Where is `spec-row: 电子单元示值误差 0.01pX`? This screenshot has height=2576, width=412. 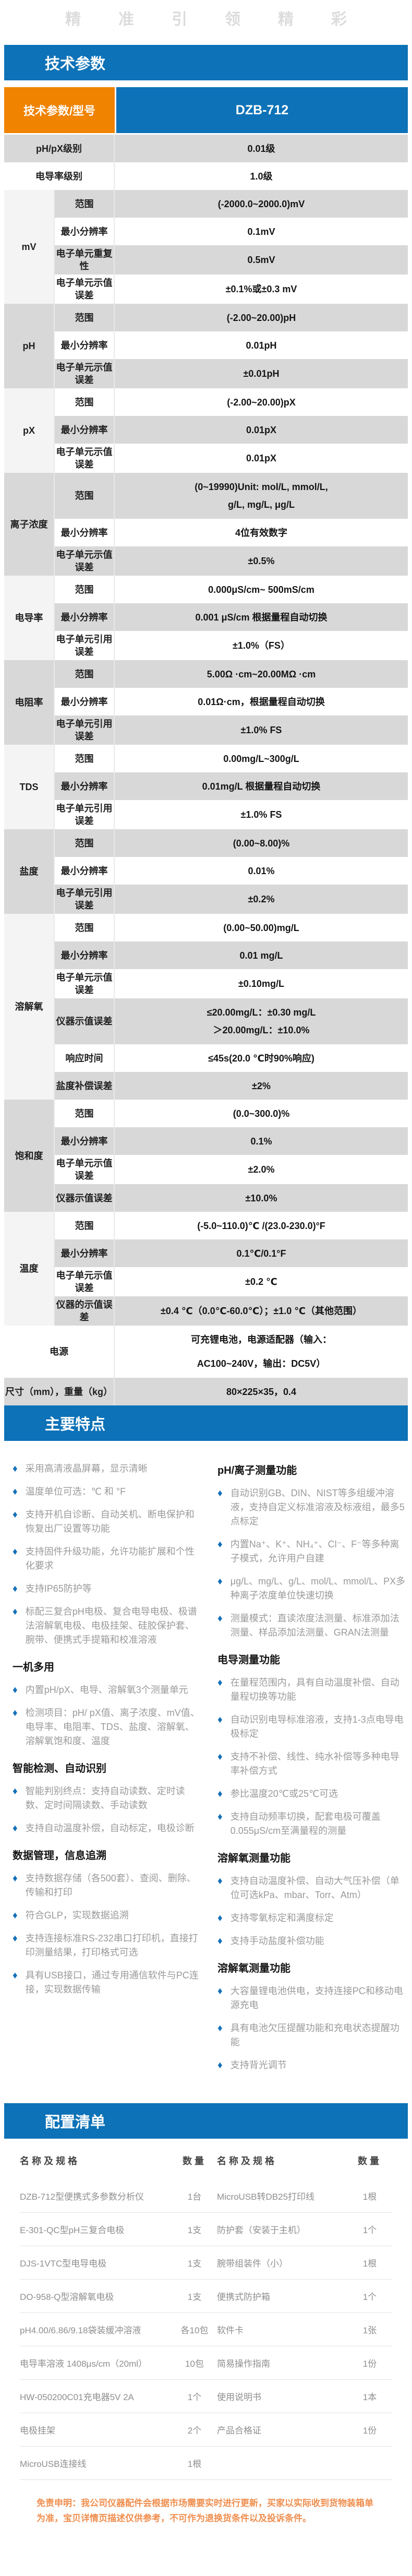 spec-row: 电子单元示值误差 0.01pX is located at coordinates (231, 459).